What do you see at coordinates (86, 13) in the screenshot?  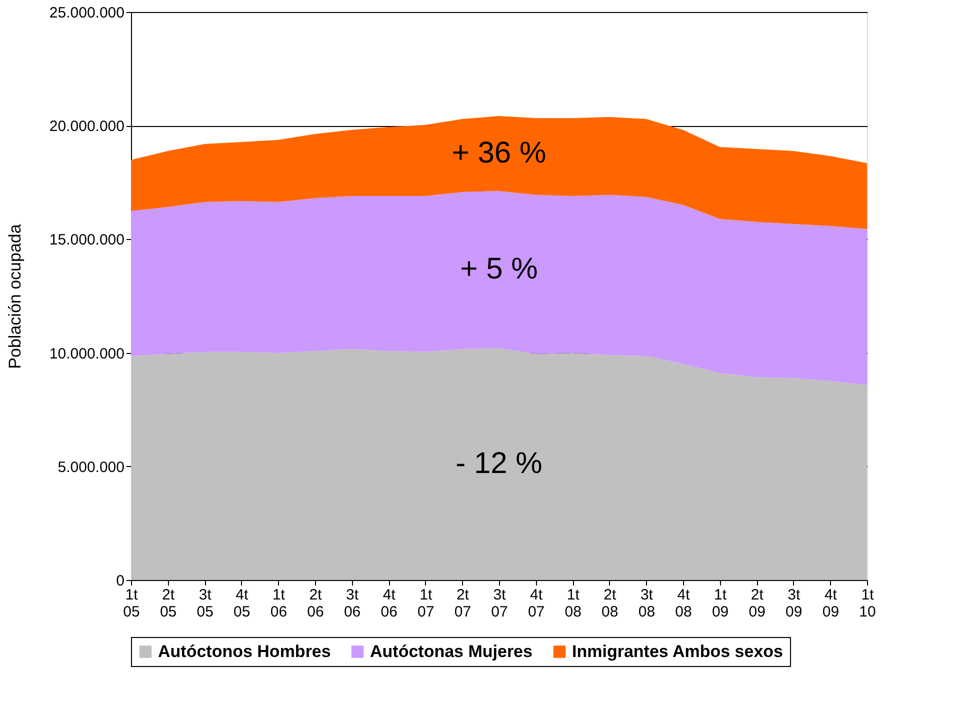 I see `y-tick-label: 25.000.000` at bounding box center [86, 13].